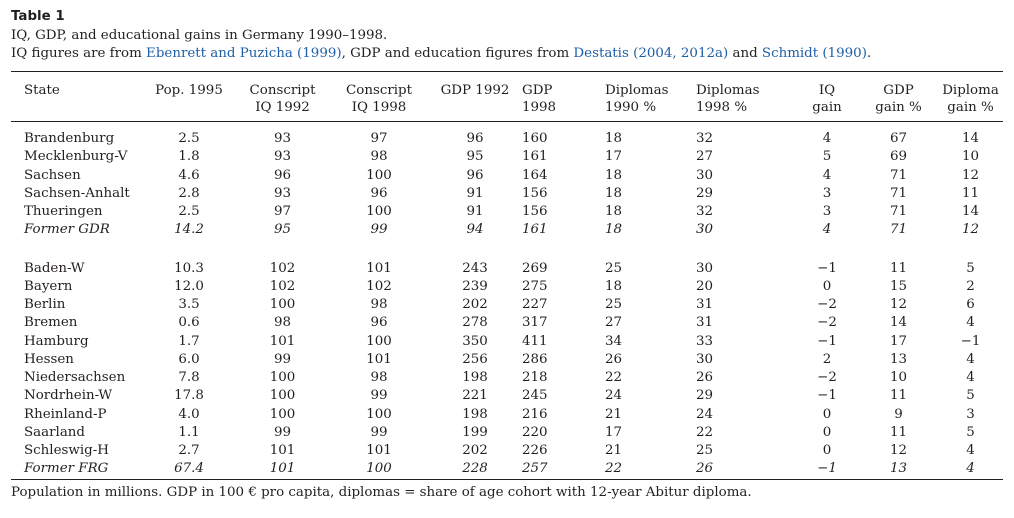 The width and height of the screenshot is (1014, 518). Describe the element at coordinates (475, 175) in the screenshot. I see `cell-gdp-1992: 96` at that location.